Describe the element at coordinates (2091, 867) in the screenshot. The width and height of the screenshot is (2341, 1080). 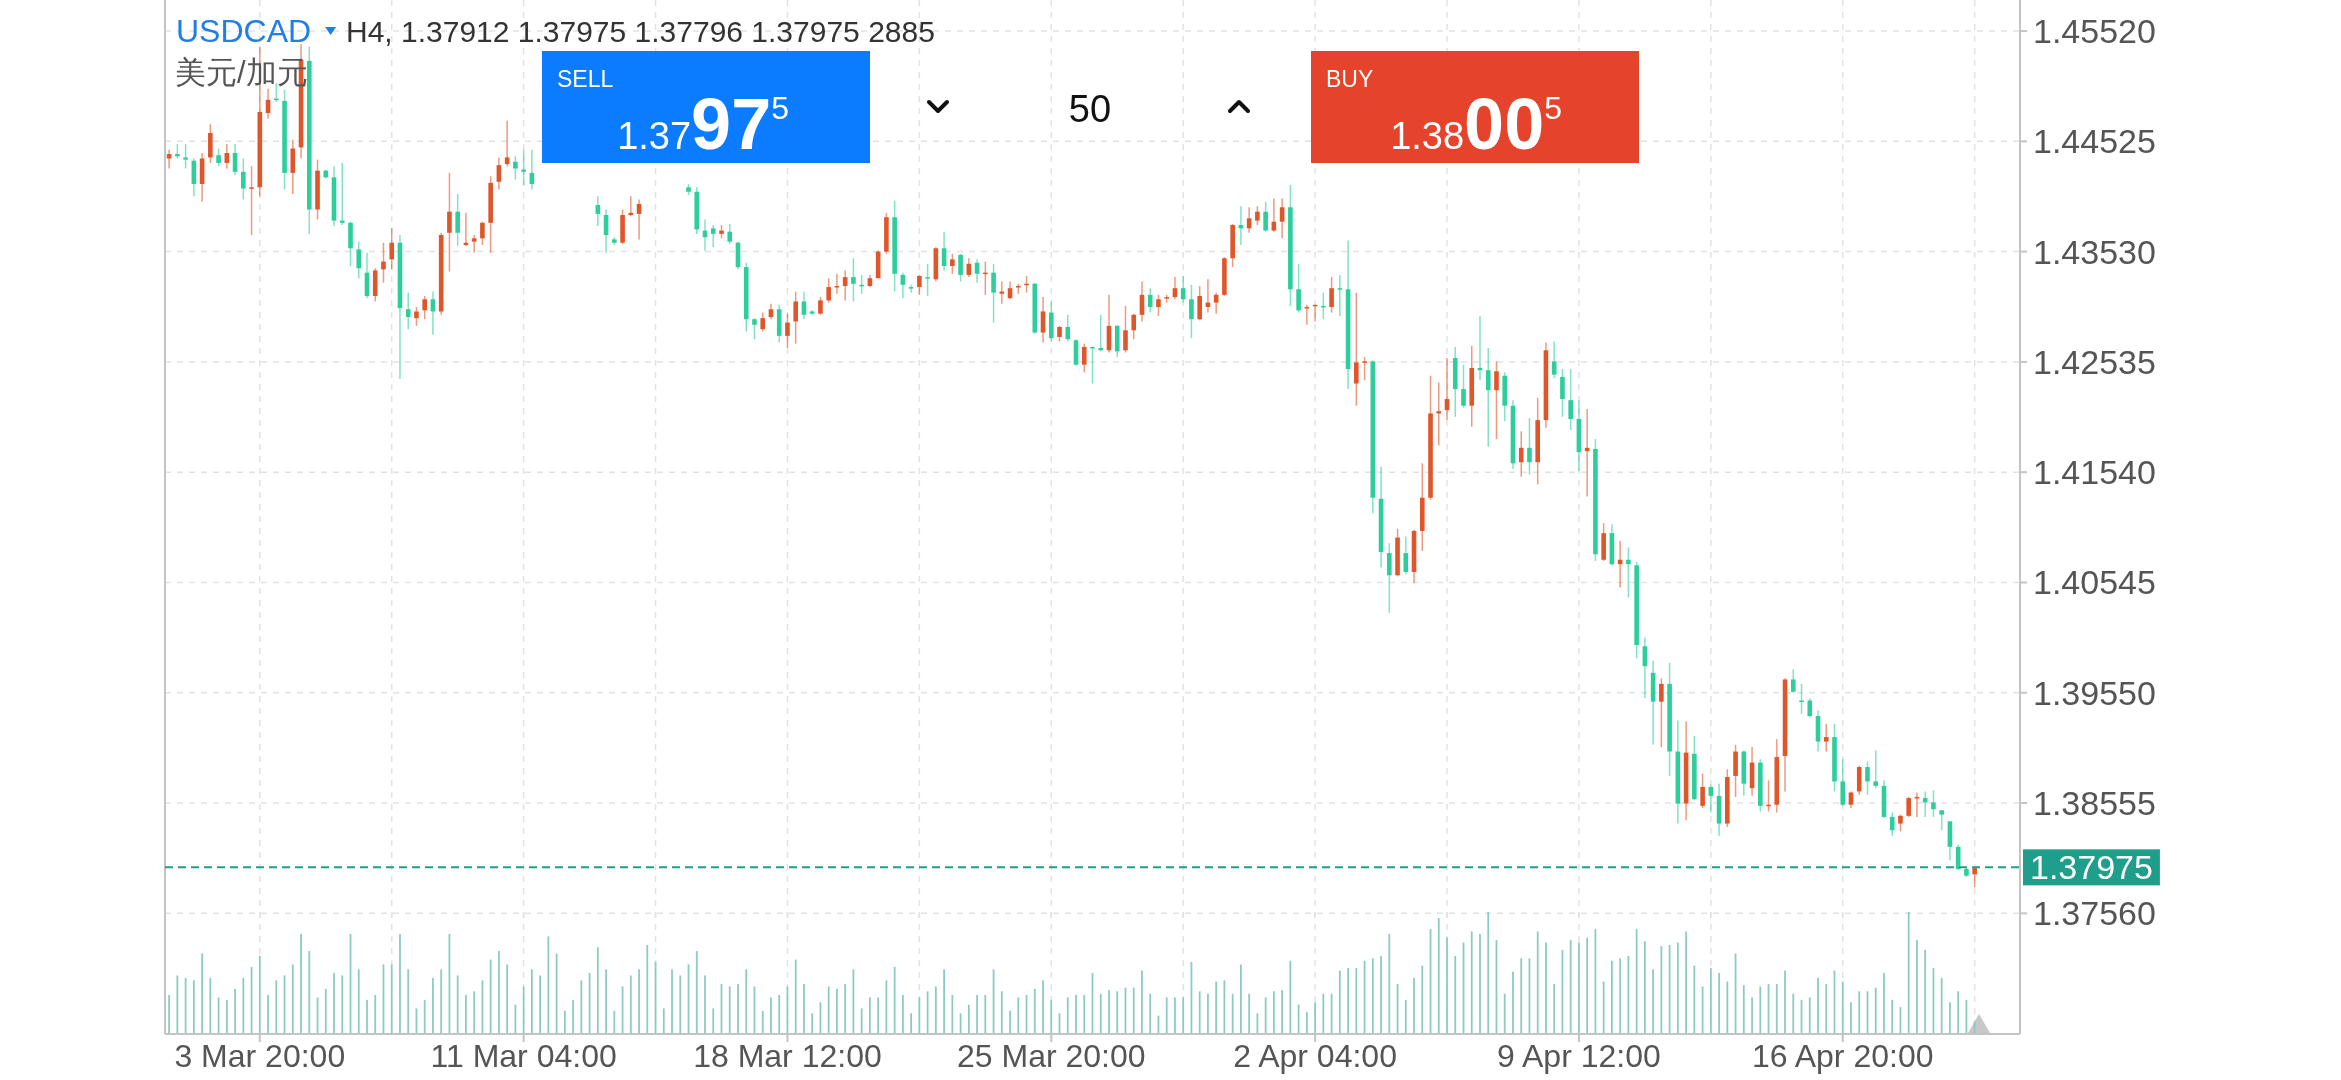
I see `ref-line-label: 1.37975` at that location.